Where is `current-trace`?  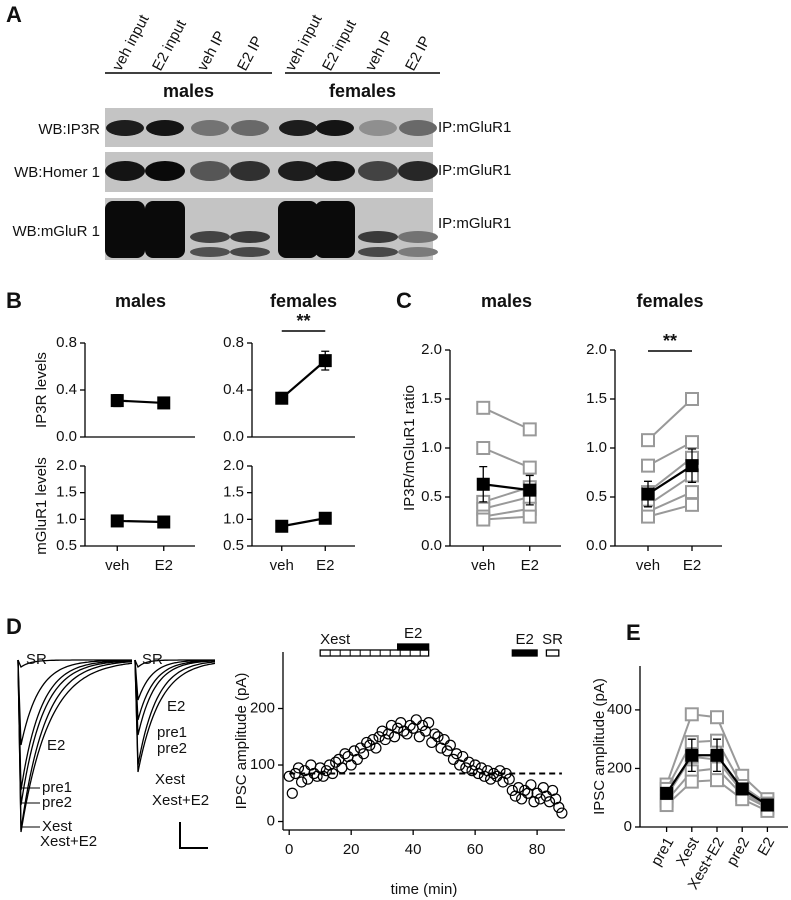 current-trace is located at coordinates (174, 680).